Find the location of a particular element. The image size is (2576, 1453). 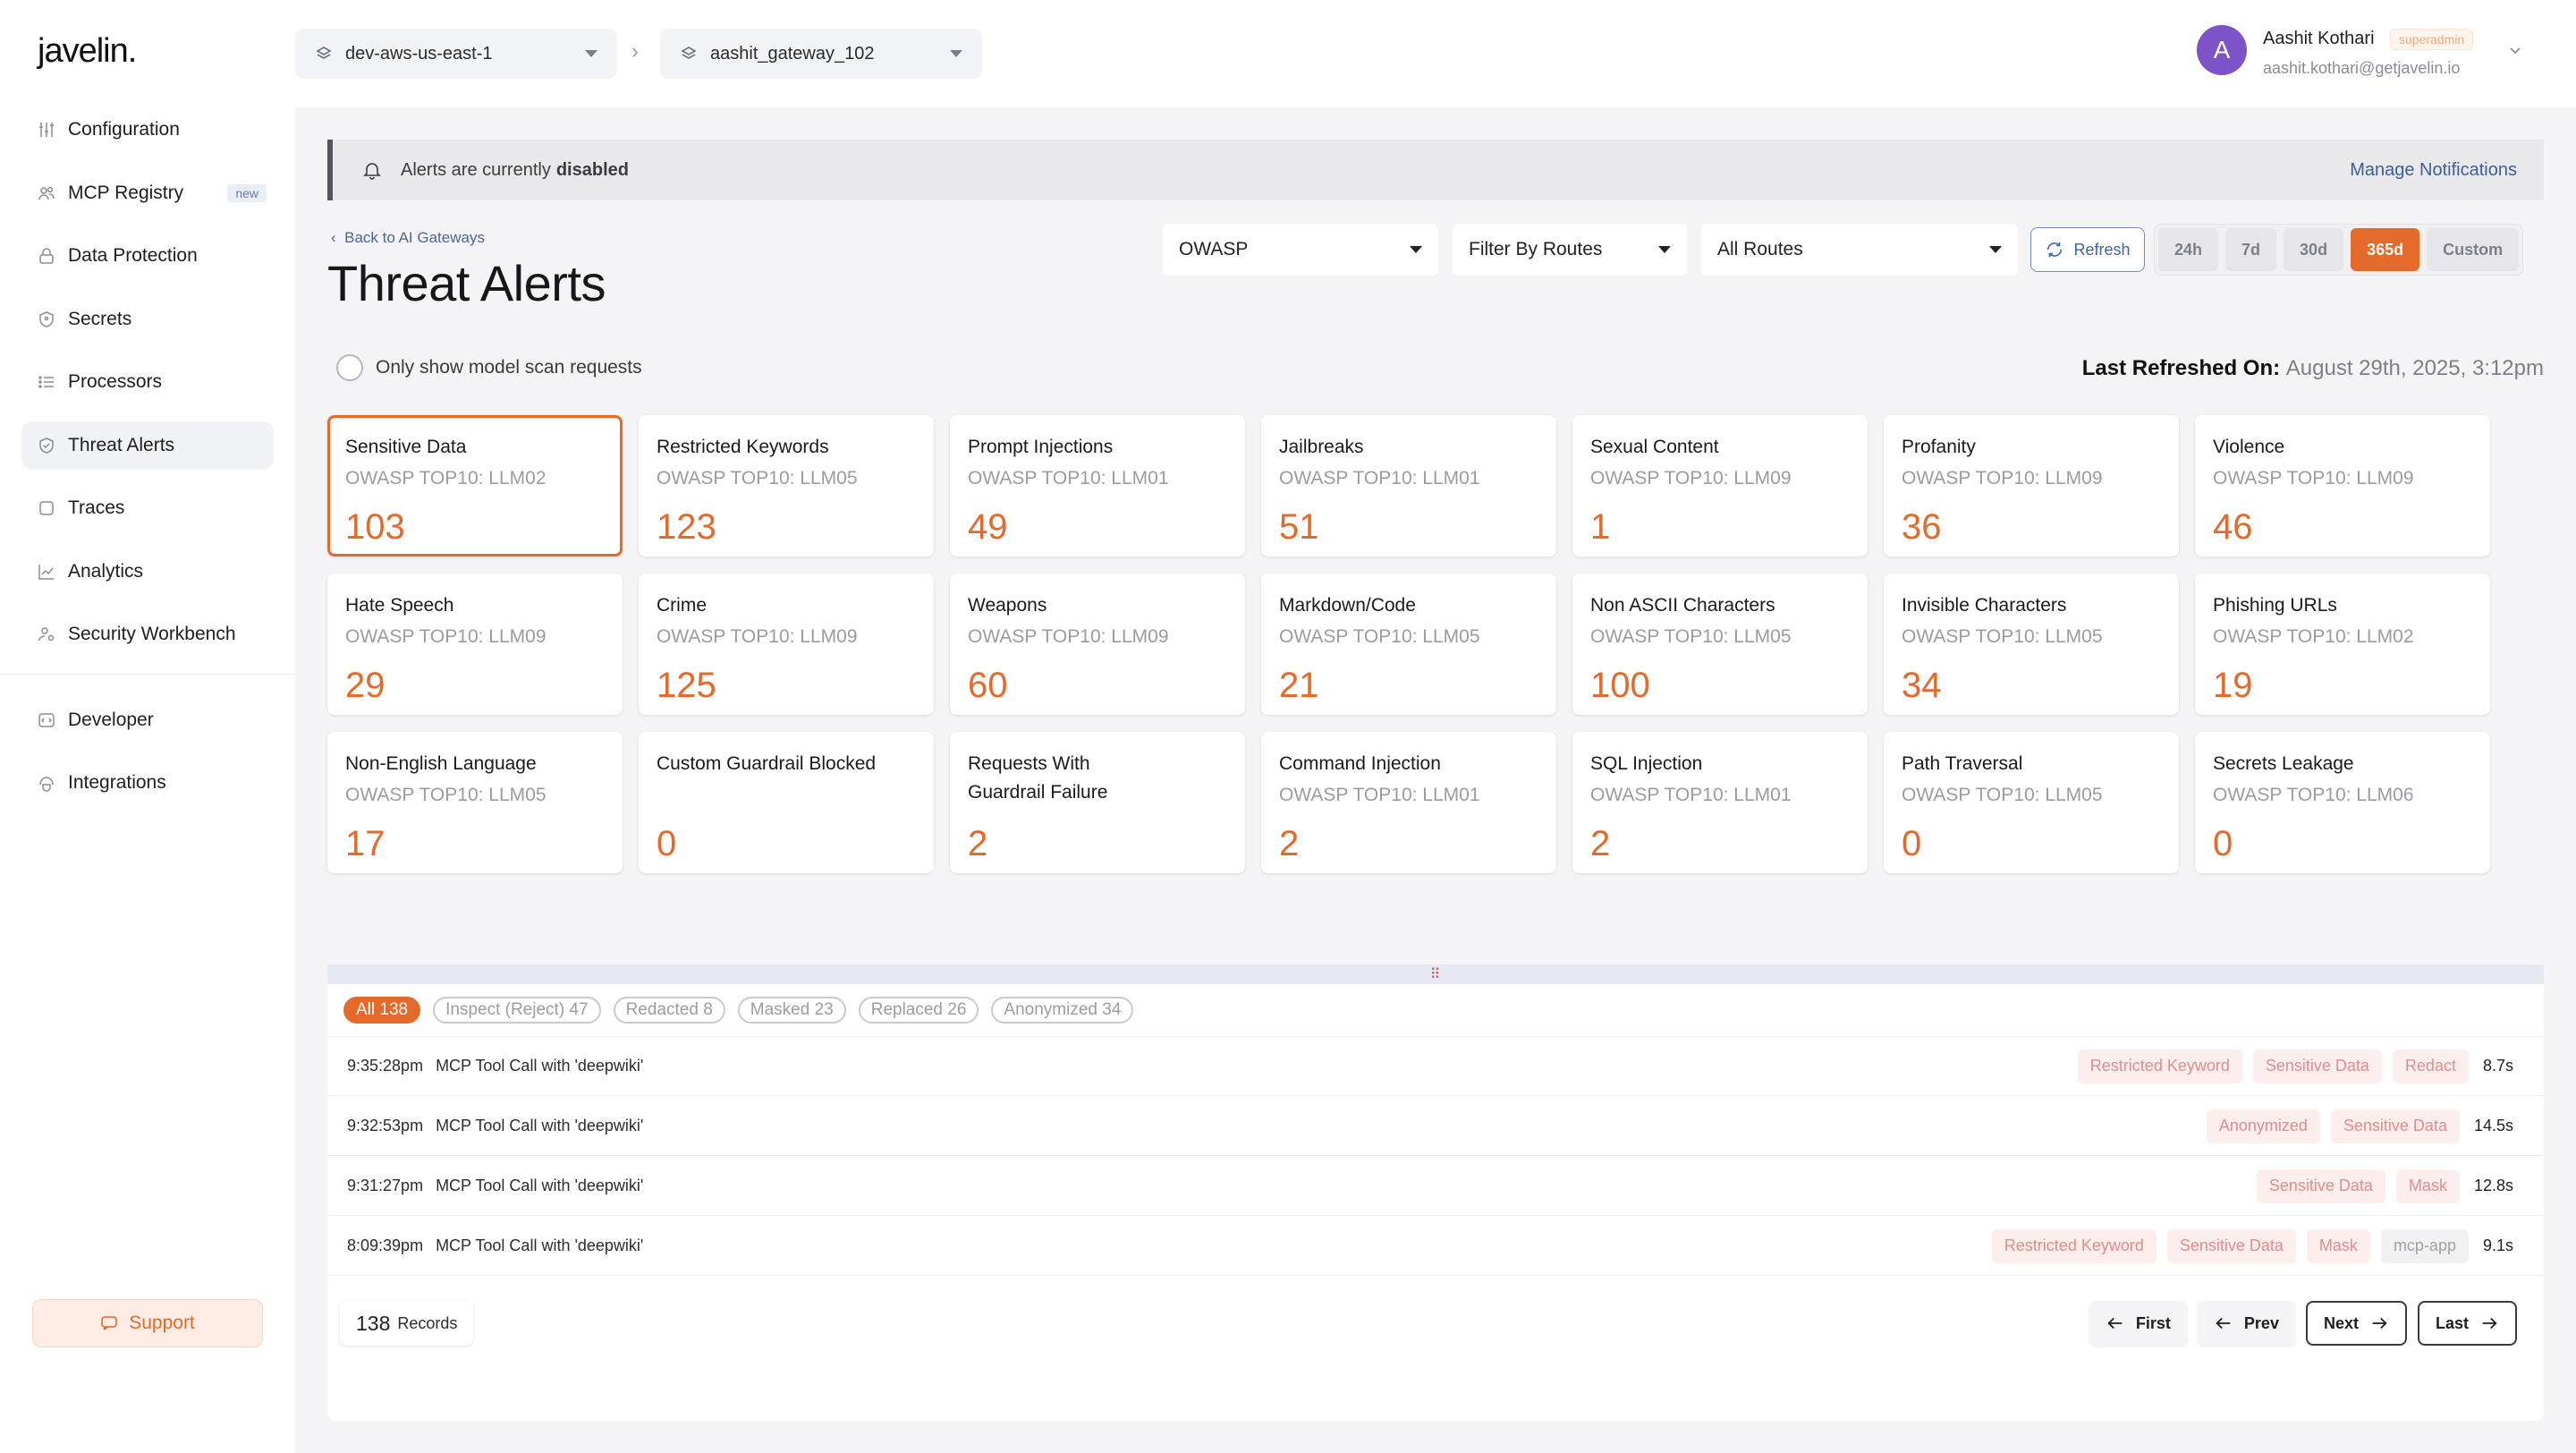

card-title: Markdown/Code is located at coordinates (1347, 605).